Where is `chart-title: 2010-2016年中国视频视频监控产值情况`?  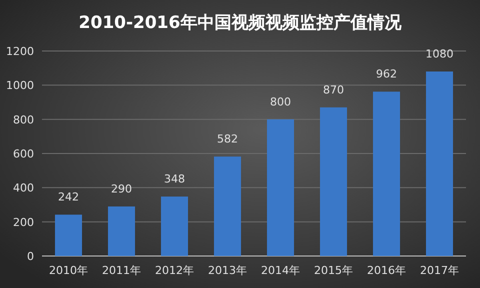
chart-title: 2010-2016年中国视频视频监控产值情况 is located at coordinates (240, 23).